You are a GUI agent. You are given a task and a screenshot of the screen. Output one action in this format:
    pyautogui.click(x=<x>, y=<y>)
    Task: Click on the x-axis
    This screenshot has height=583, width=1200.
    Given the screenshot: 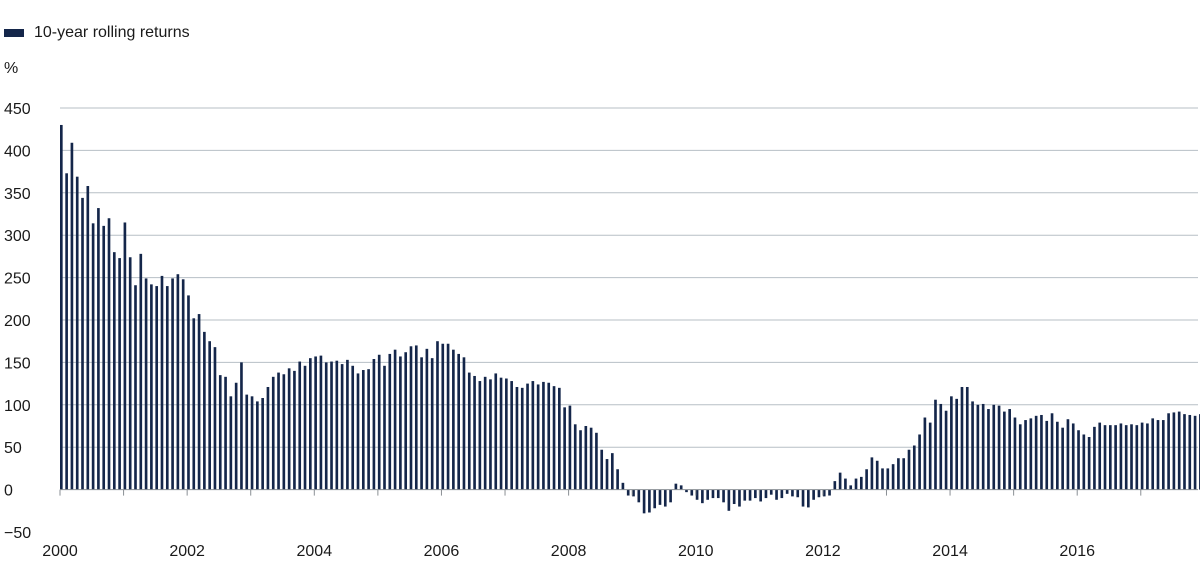 What is the action you would take?
    pyautogui.click(x=628, y=492)
    